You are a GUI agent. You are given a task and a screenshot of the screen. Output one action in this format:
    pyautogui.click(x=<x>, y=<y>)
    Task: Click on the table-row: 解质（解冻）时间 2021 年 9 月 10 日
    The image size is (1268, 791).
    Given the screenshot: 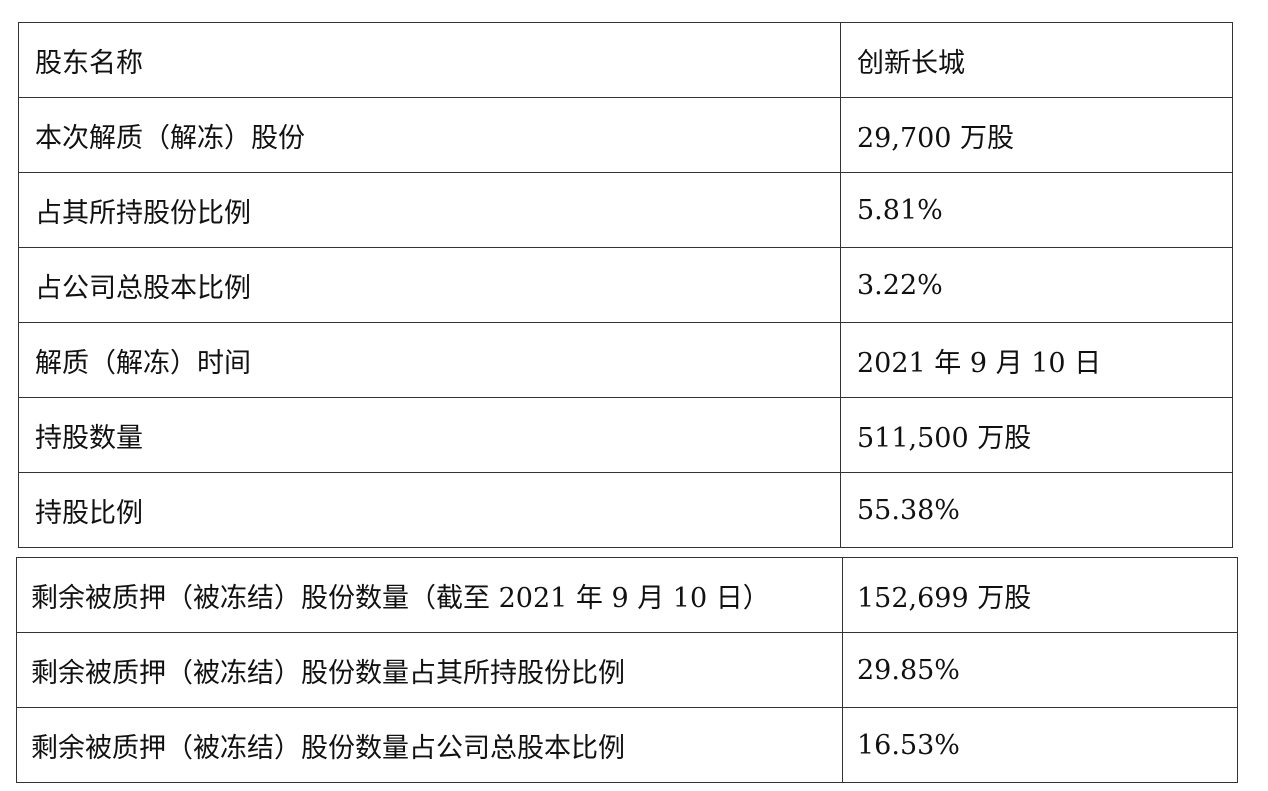 What is the action you would take?
    pyautogui.click(x=625, y=360)
    